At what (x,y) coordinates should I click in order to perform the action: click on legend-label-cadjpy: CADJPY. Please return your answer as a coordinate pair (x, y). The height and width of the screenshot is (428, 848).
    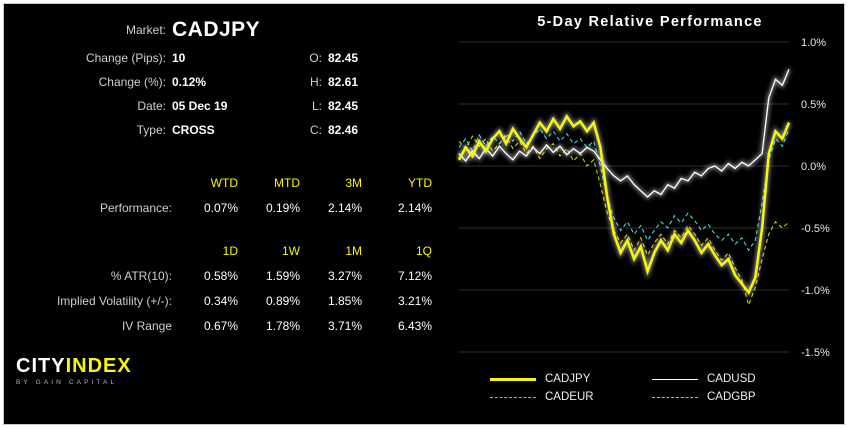
    Looking at the image, I should click on (568, 379).